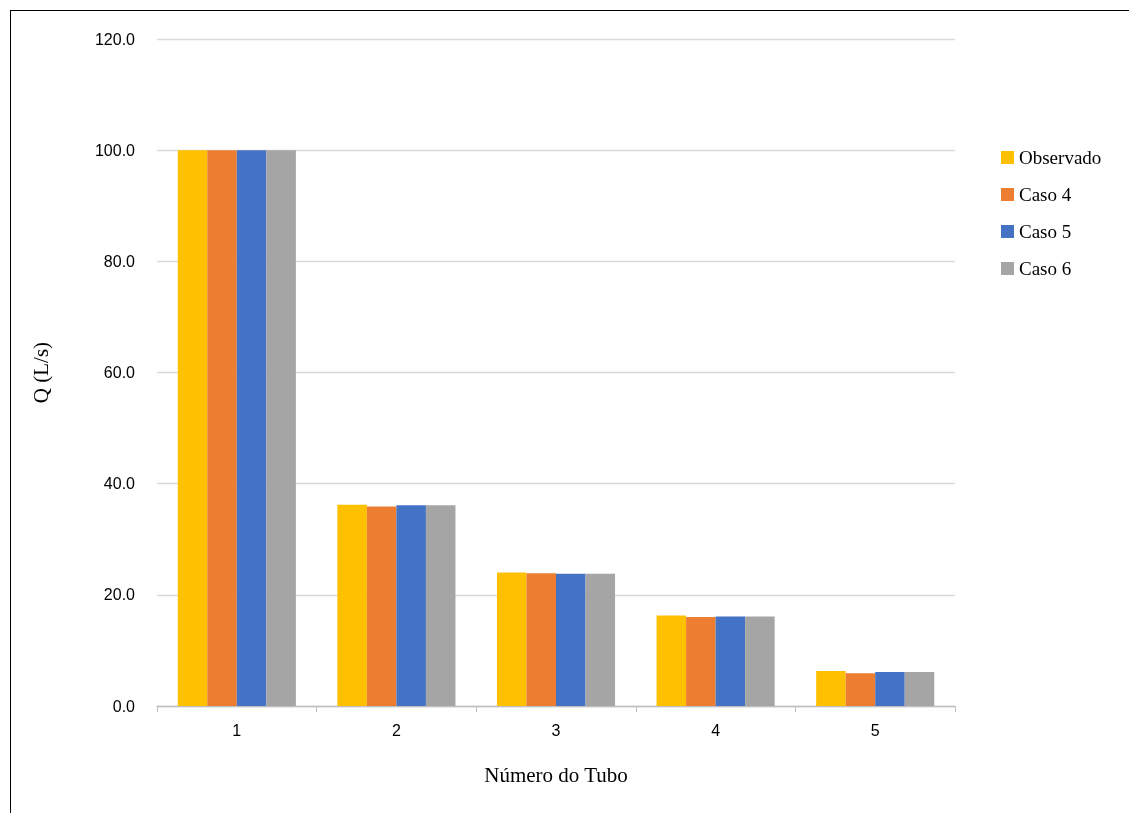 The height and width of the screenshot is (813, 1129). Describe the element at coordinates (556, 730) in the screenshot. I see `x-tick-label: 3` at that location.